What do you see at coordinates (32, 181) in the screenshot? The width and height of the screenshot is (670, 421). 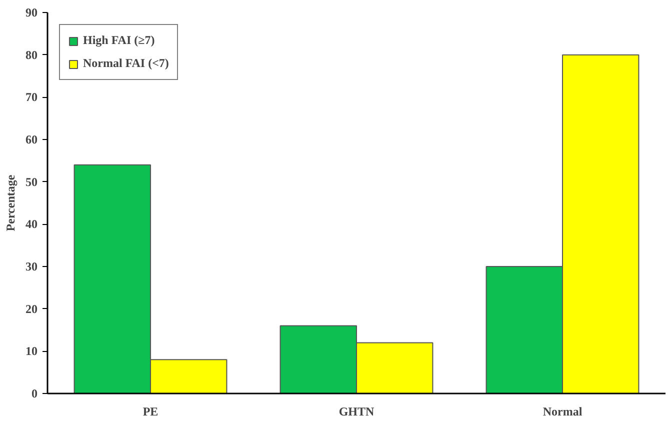 I see `y-tick-label: 50` at bounding box center [32, 181].